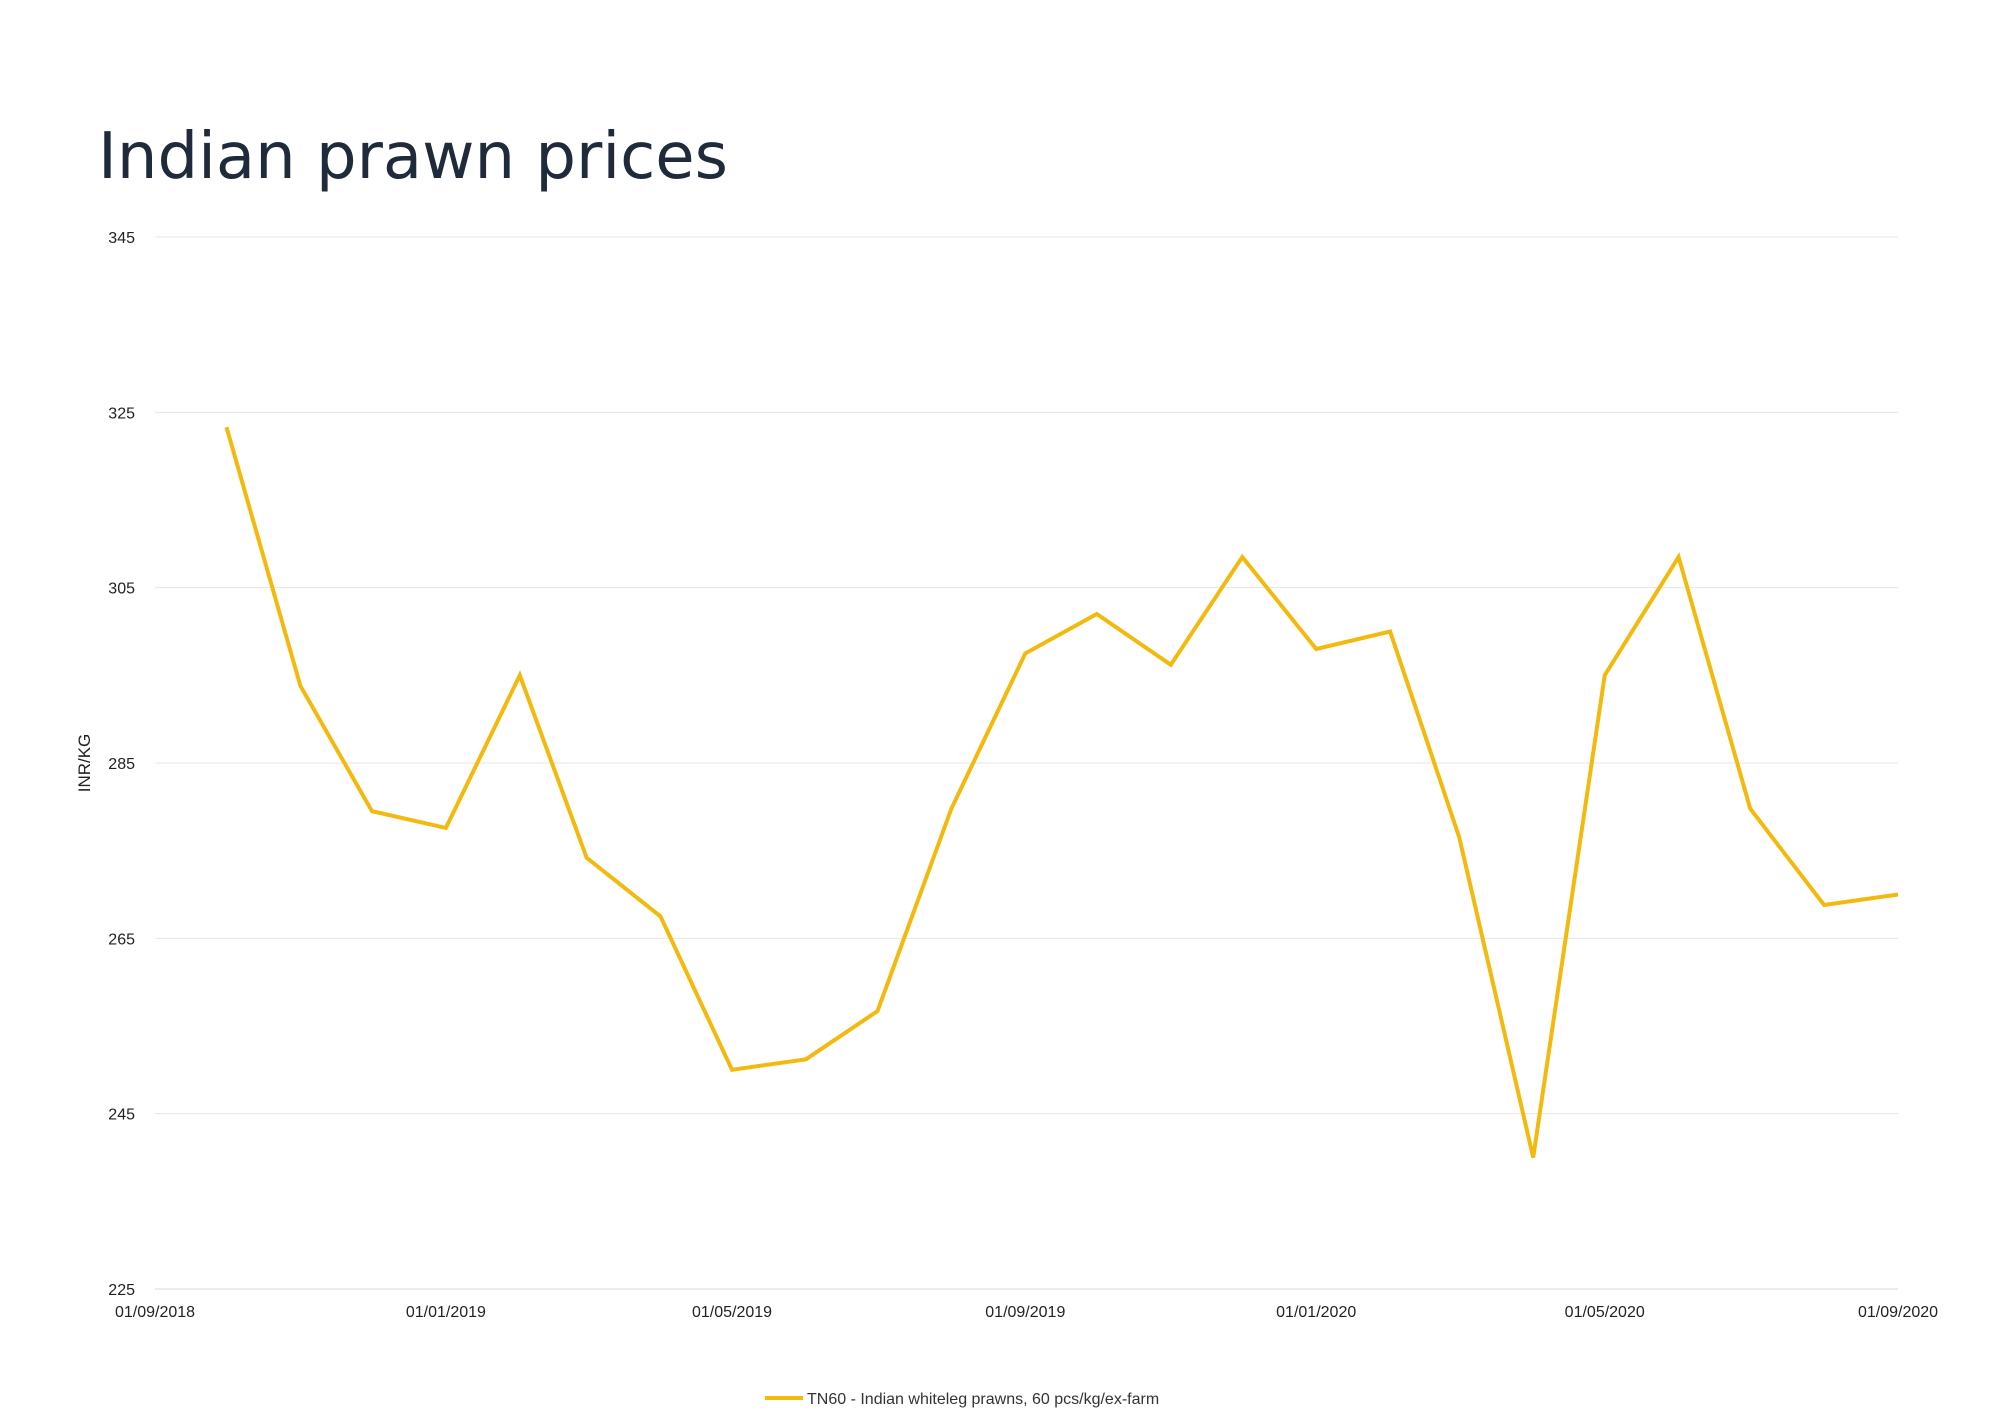  I want to click on y-tick-label: 225, so click(121, 1290).